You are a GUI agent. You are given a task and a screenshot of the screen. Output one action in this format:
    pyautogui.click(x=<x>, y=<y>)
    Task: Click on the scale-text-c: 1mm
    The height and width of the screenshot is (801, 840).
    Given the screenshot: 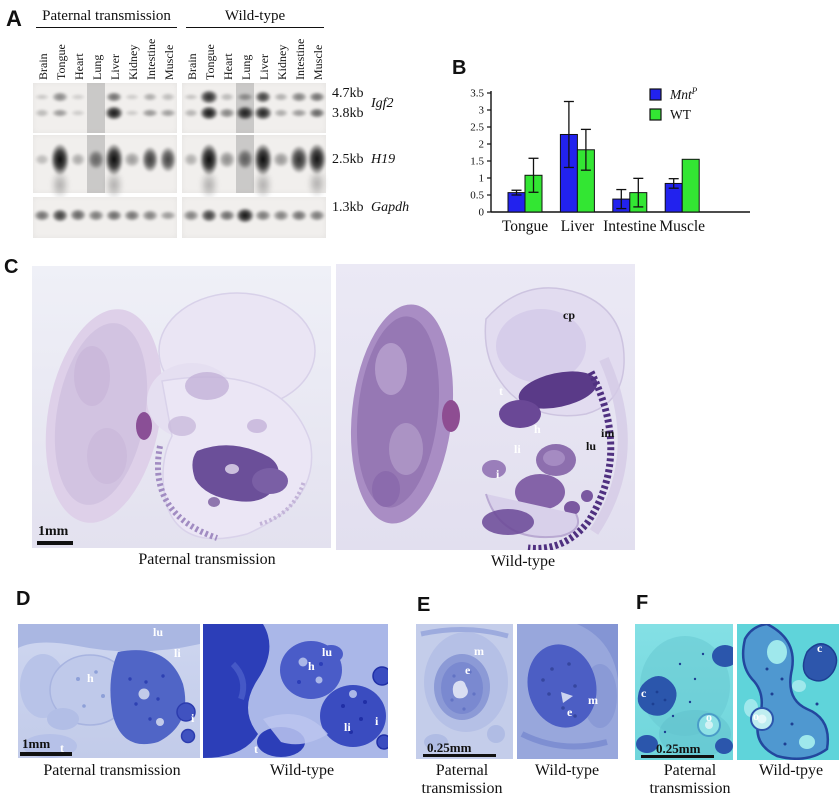 What is the action you would take?
    pyautogui.click(x=53, y=531)
    